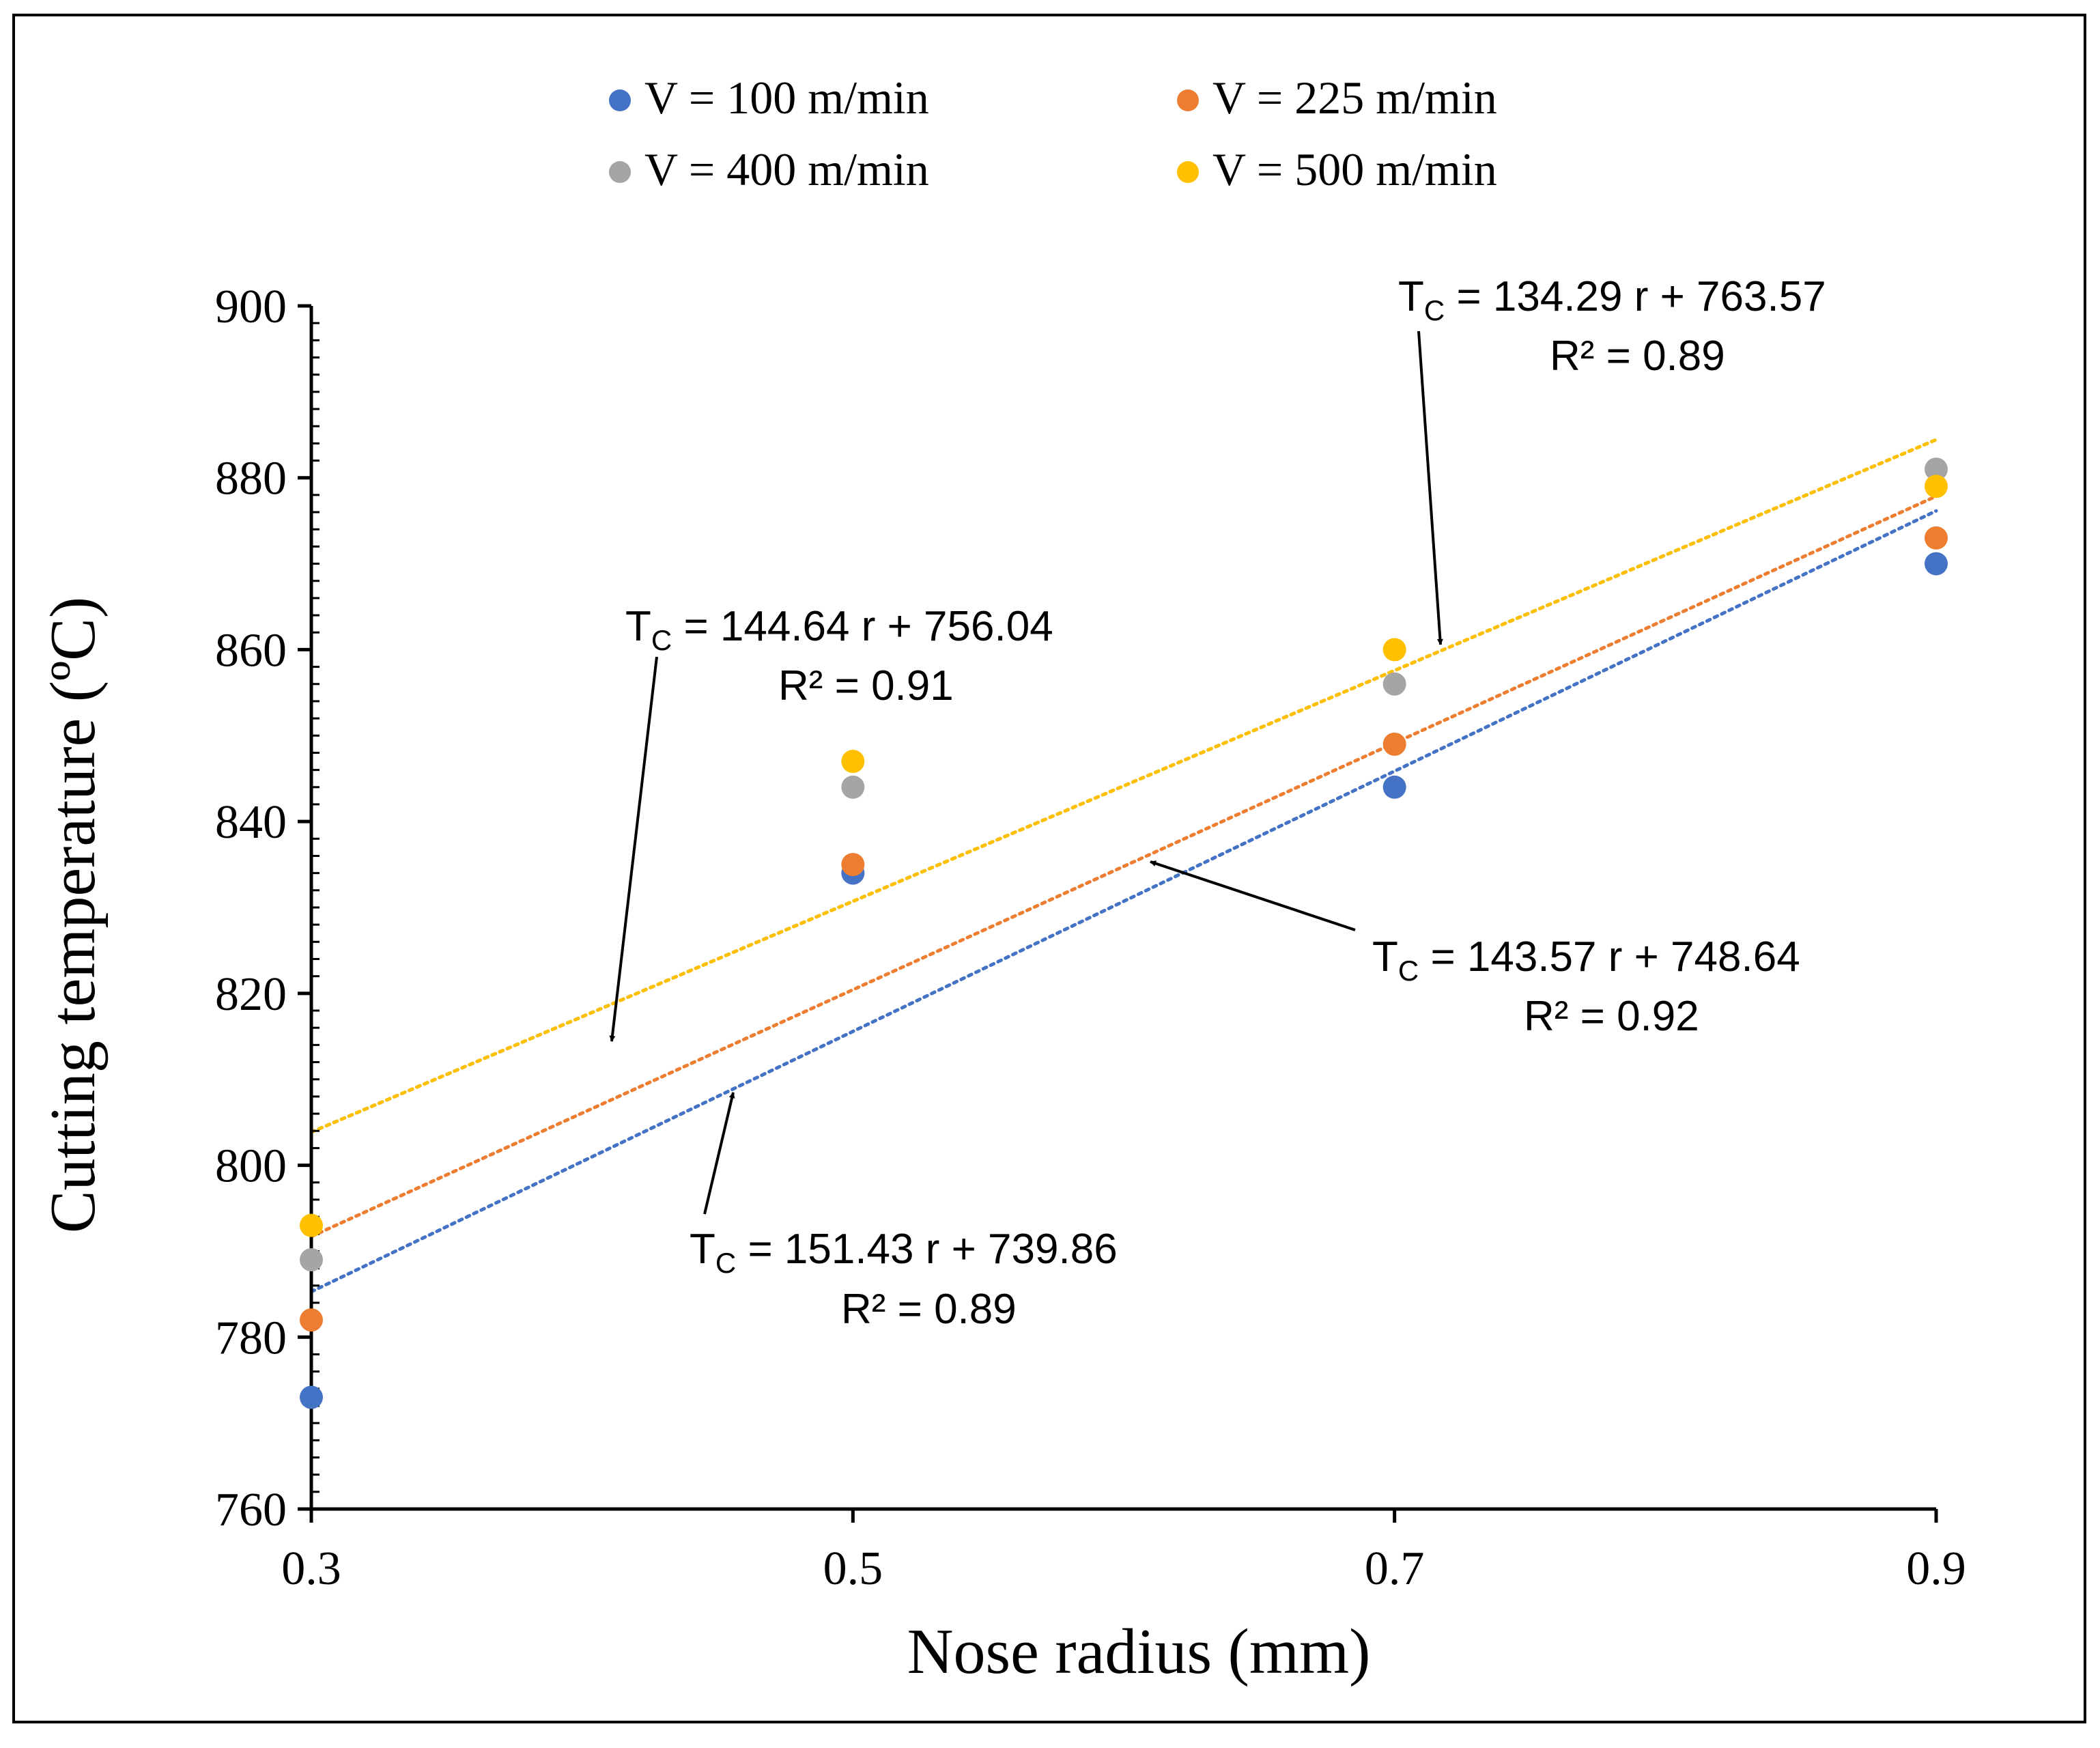  I want to click on x-tick-label: 0.5, so click(853, 1568).